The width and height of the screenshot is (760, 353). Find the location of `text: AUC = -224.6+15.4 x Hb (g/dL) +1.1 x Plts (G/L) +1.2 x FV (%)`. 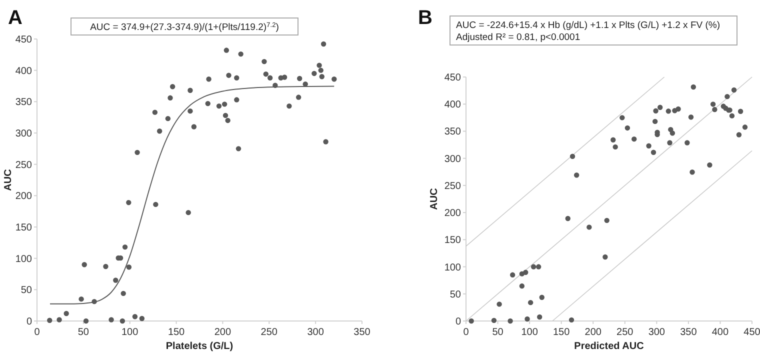

text: AUC = -224.6+15.4 x Hb (g/dL) +1.1 x Plts (G/L) +1.2 x FV (%) is located at coordinates (588, 25).